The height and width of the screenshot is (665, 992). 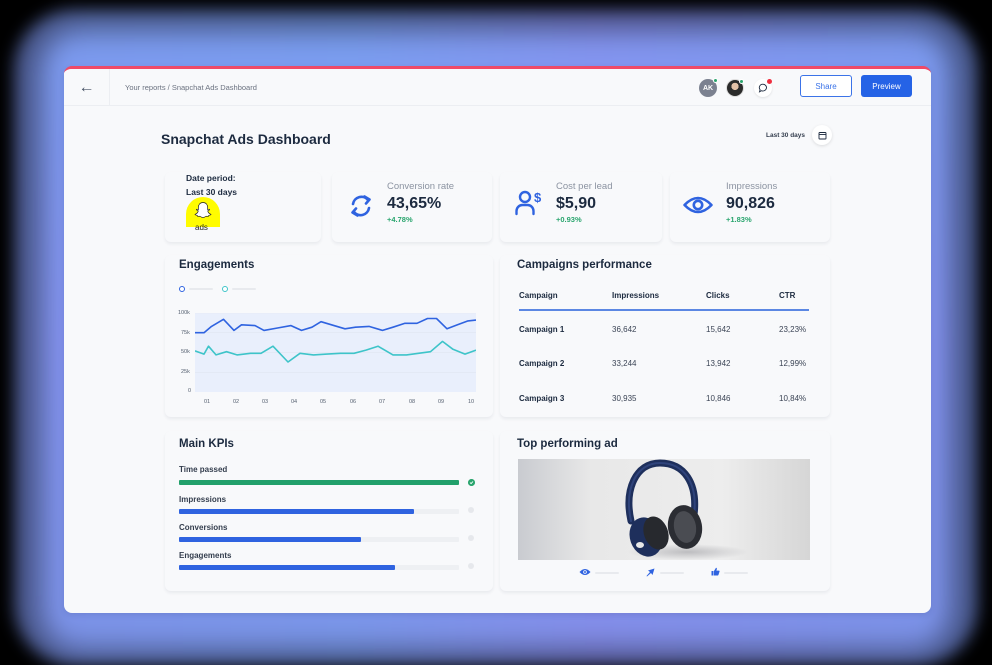 What do you see at coordinates (211, 178) in the screenshot?
I see `date-period-label: Date period:` at bounding box center [211, 178].